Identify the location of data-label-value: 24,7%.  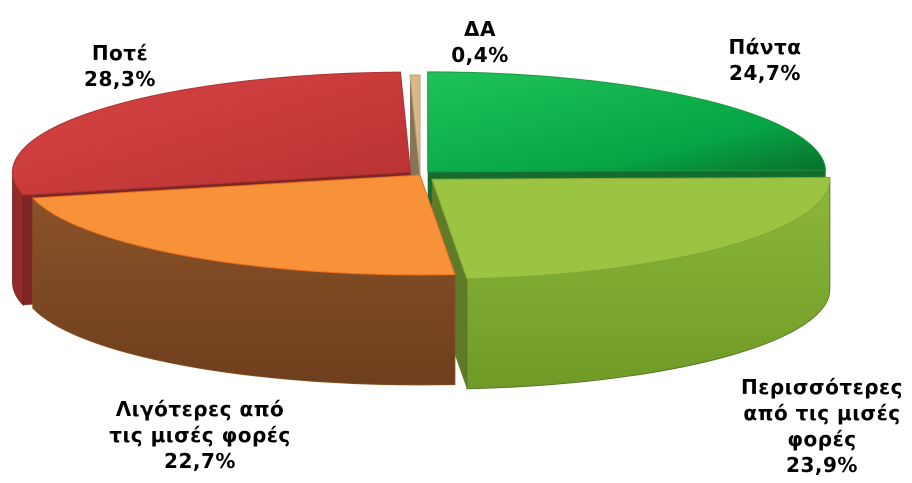
(765, 73).